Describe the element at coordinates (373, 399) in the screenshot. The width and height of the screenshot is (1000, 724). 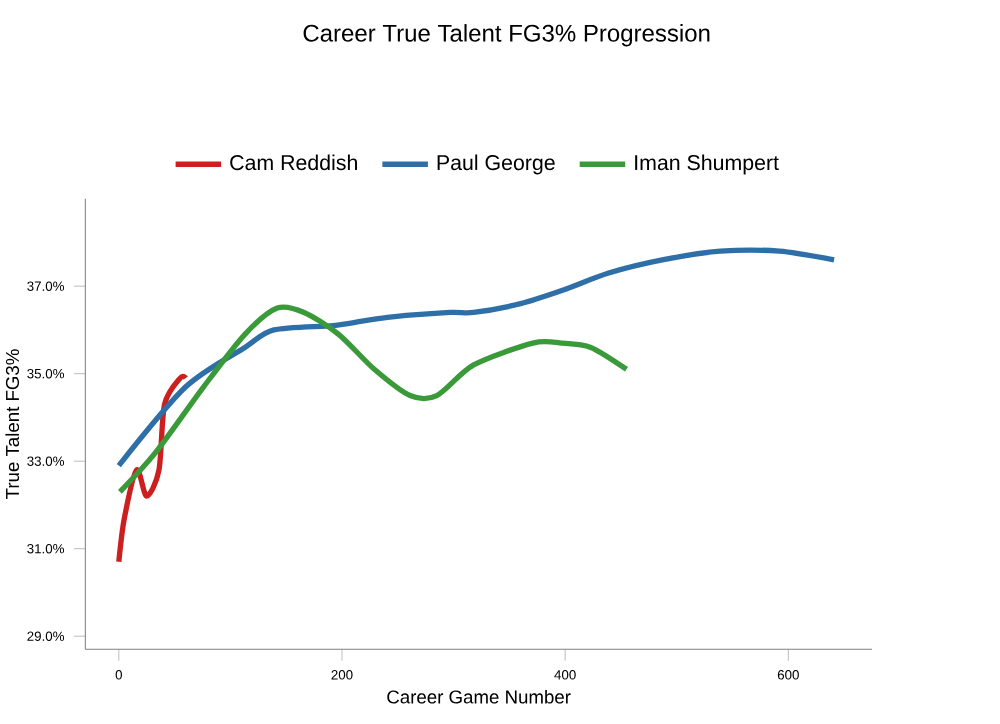
I see `line-series` at that location.